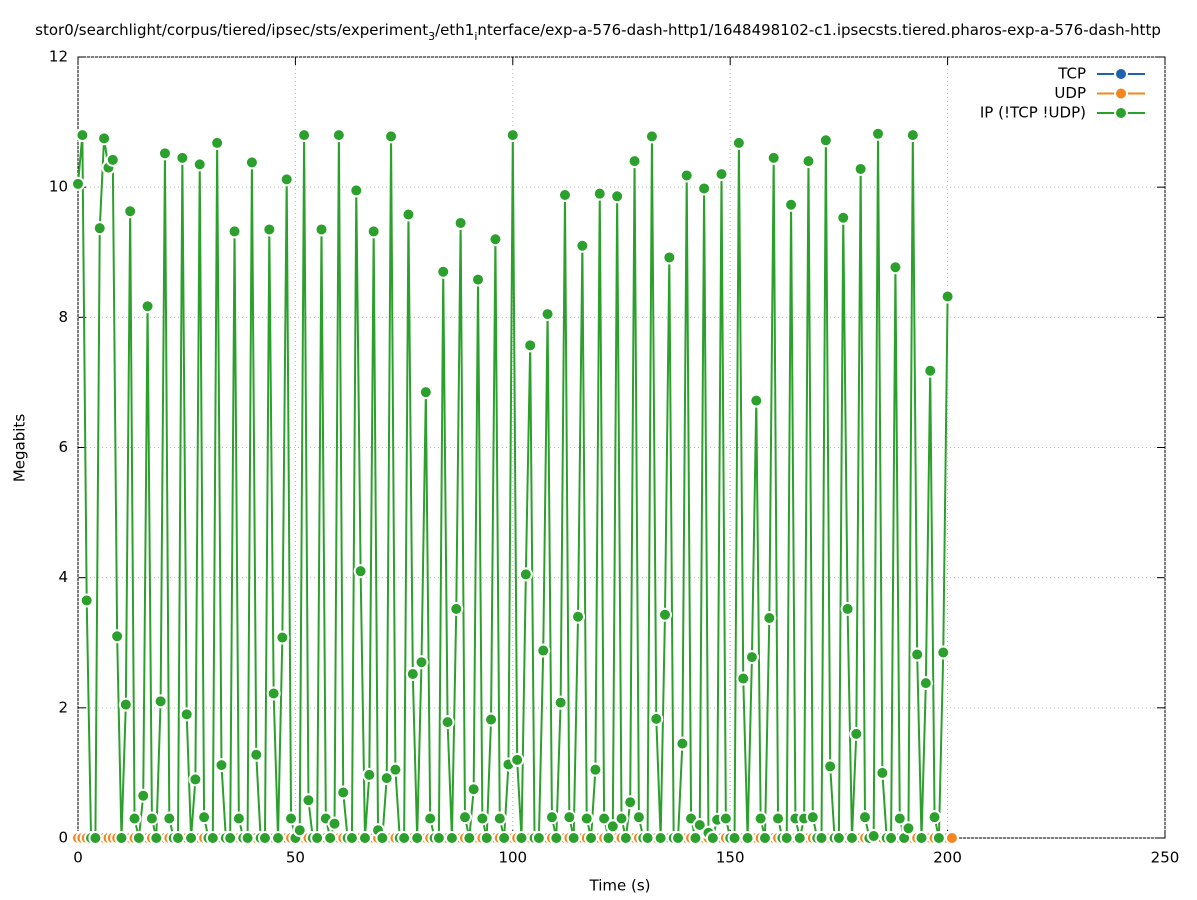  Describe the element at coordinates (20, 448) in the screenshot. I see `y-axis-label: Megabits` at that location.